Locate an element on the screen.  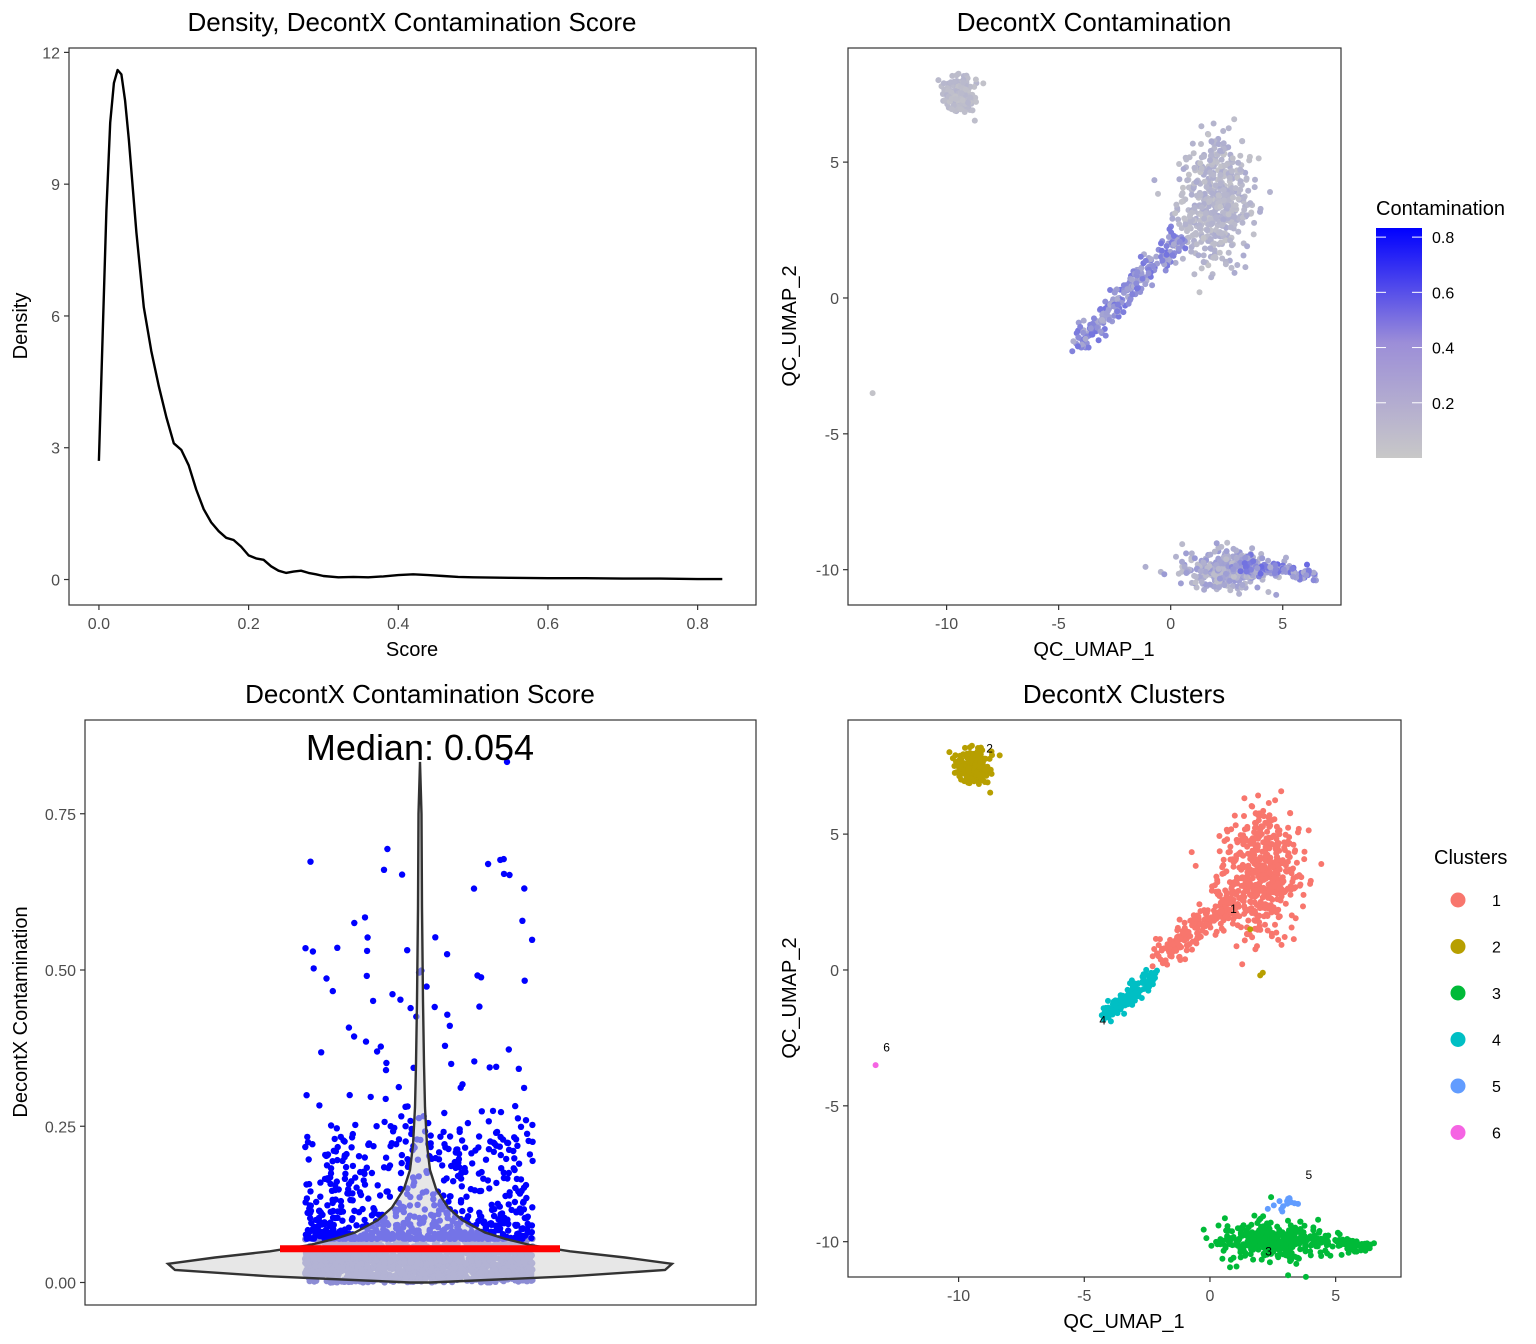
contamination-umap-y-tick-label: -5 is located at coordinates (832, 435).